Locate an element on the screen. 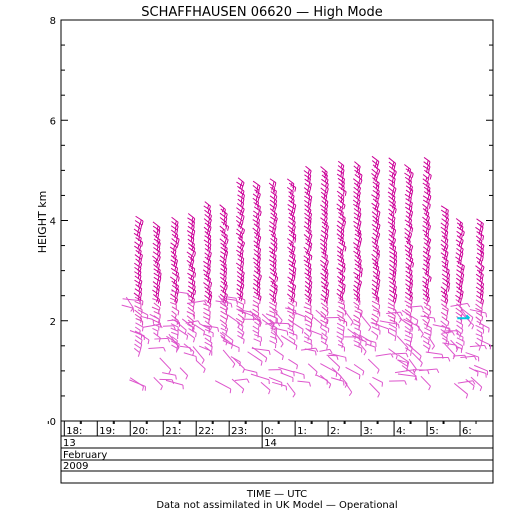 The height and width of the screenshot is (512, 512). month-label: February is located at coordinates (85, 455).